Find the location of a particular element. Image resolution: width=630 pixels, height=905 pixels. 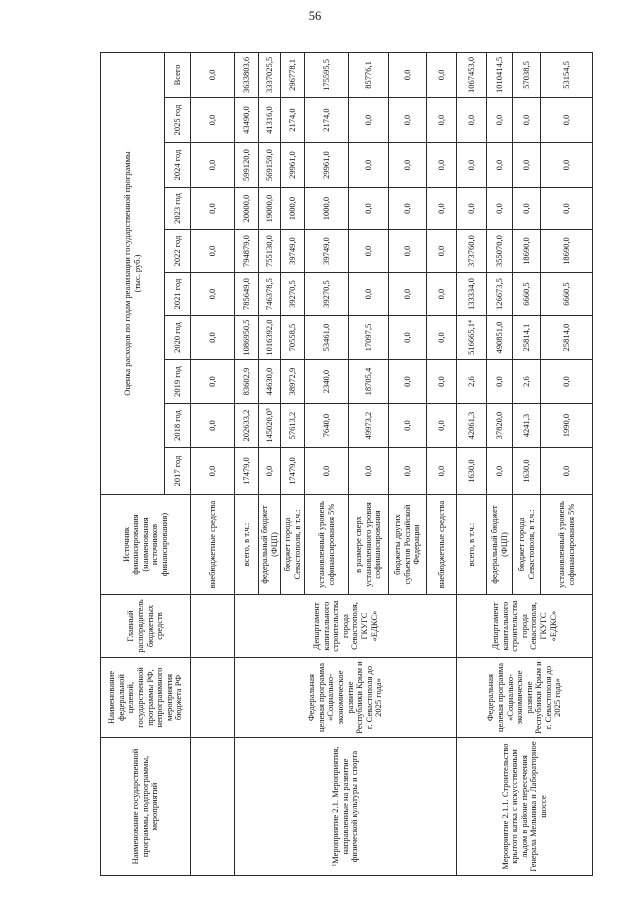

value-cell: 755130,0 is located at coordinates (269, 251).